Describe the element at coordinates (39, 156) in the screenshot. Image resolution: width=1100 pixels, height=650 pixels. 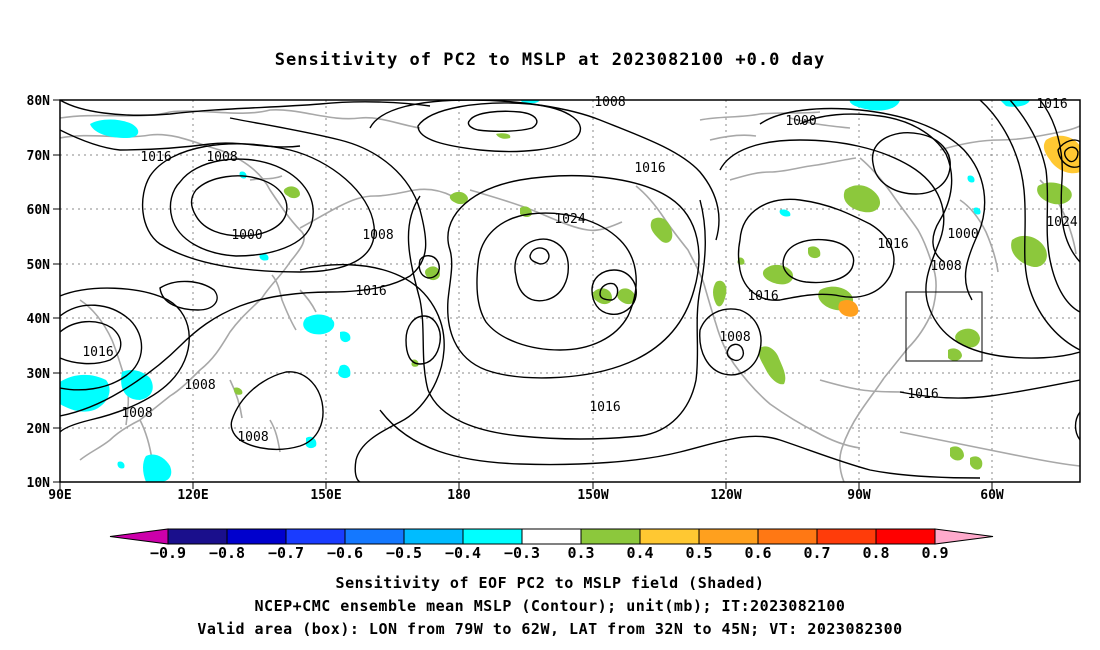
I see `lat-label: 70N` at that location.